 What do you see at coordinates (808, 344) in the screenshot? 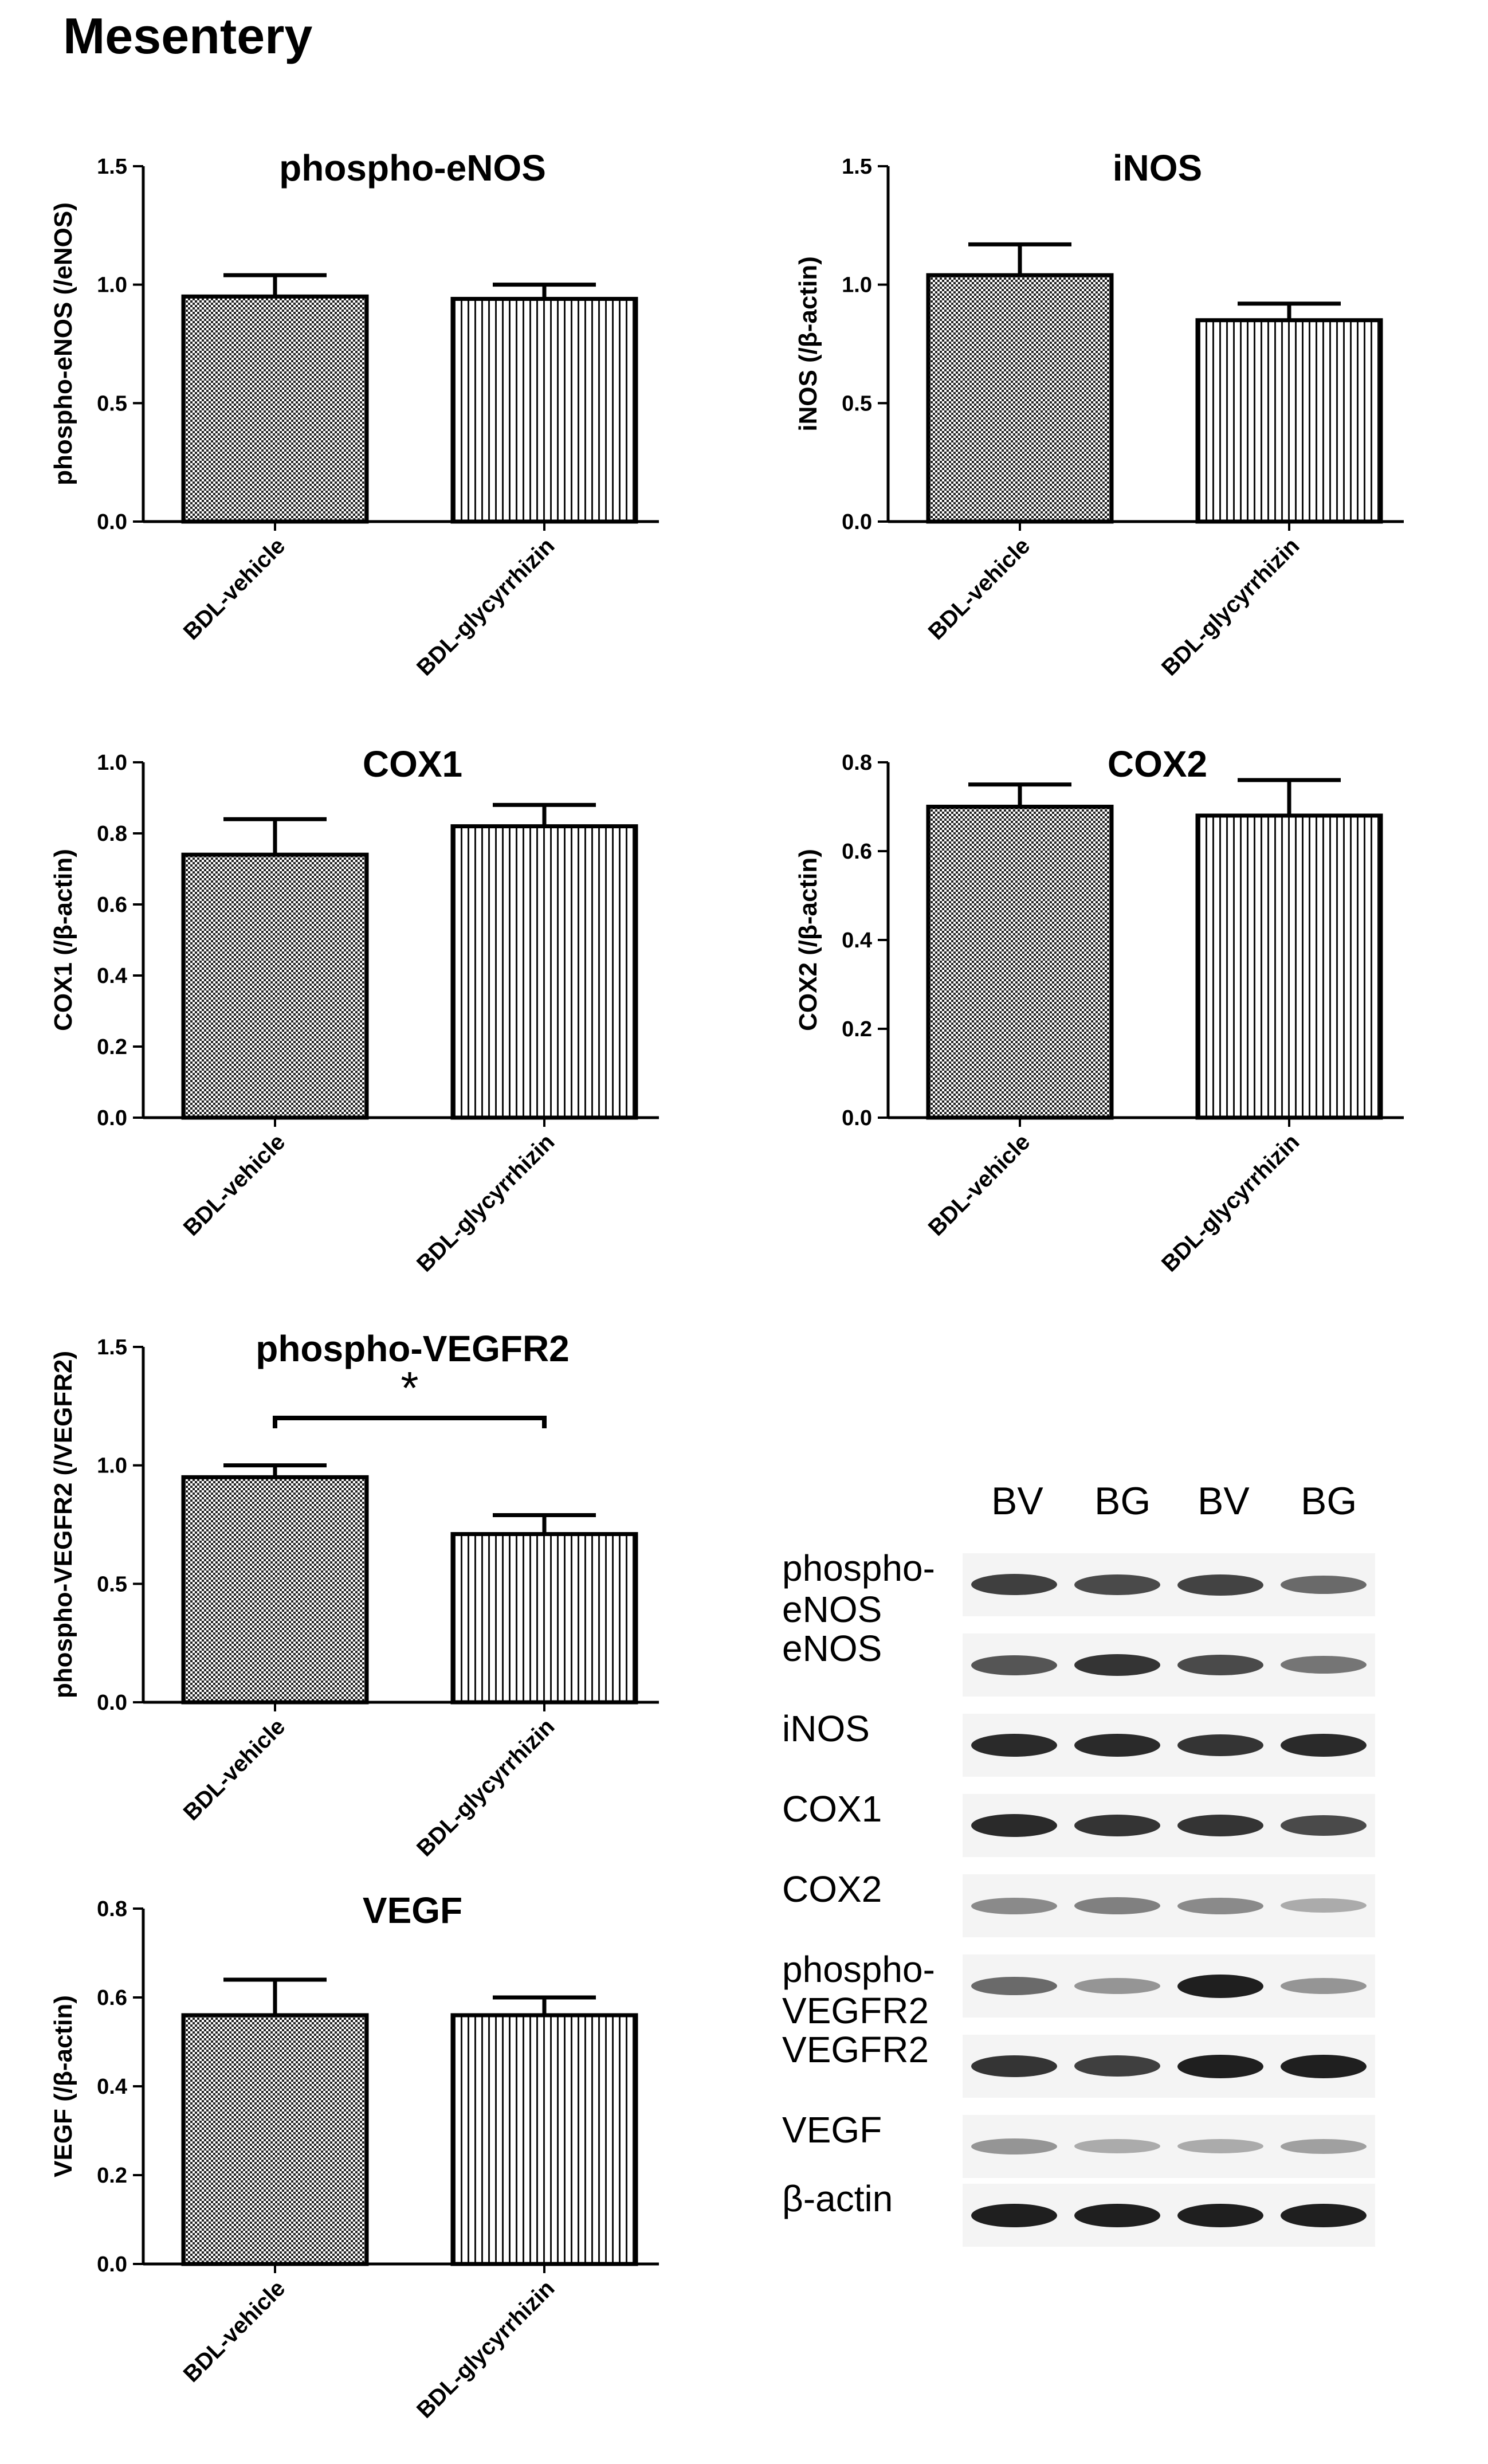
I see `y-axis-label: iNOS (/β-actin)` at bounding box center [808, 344].